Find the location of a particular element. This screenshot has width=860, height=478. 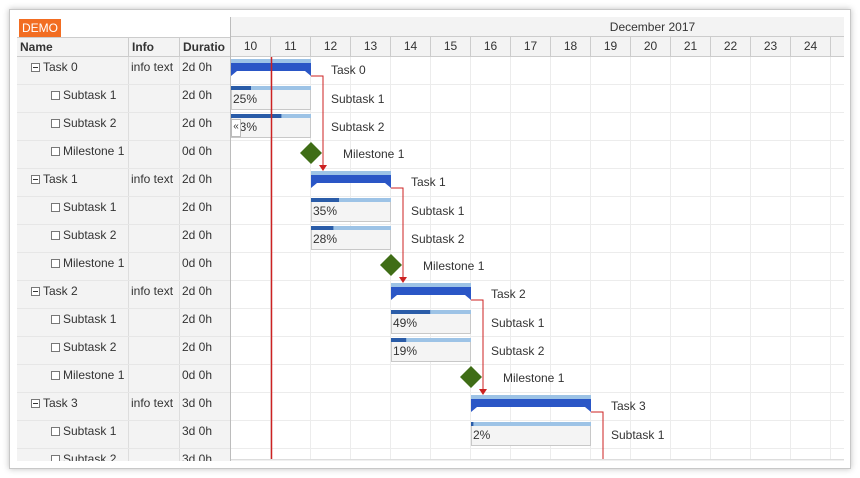

column-header-info: Info is located at coordinates (154, 47).